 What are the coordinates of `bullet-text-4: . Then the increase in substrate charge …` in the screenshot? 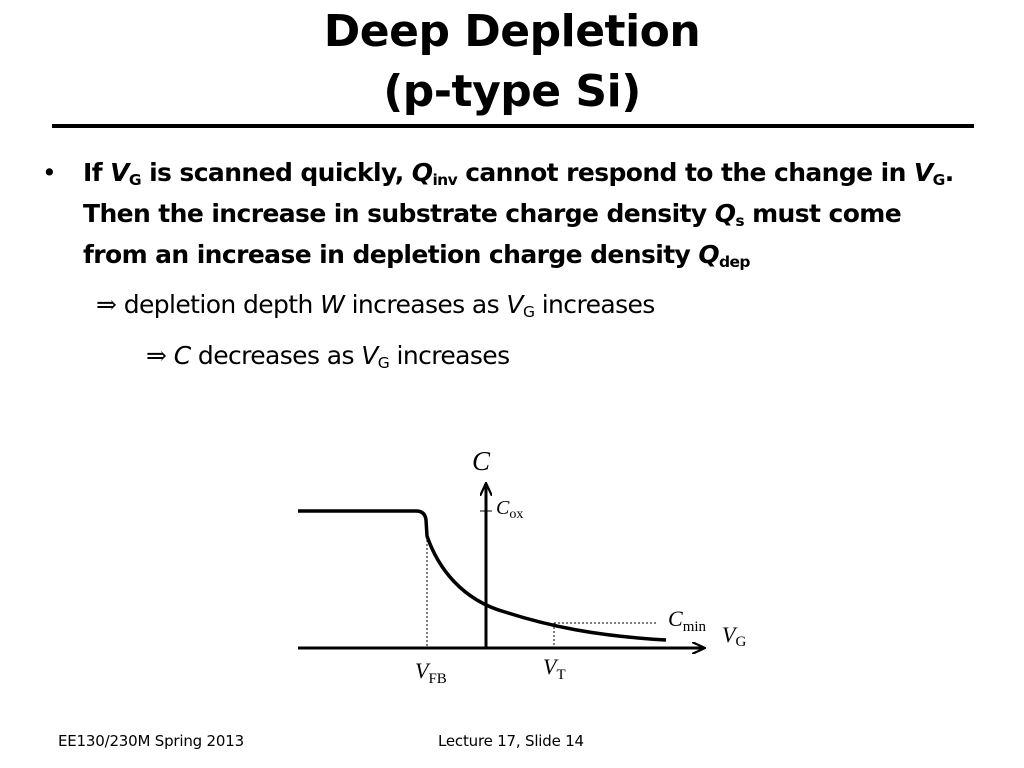 It's located at (518, 193).